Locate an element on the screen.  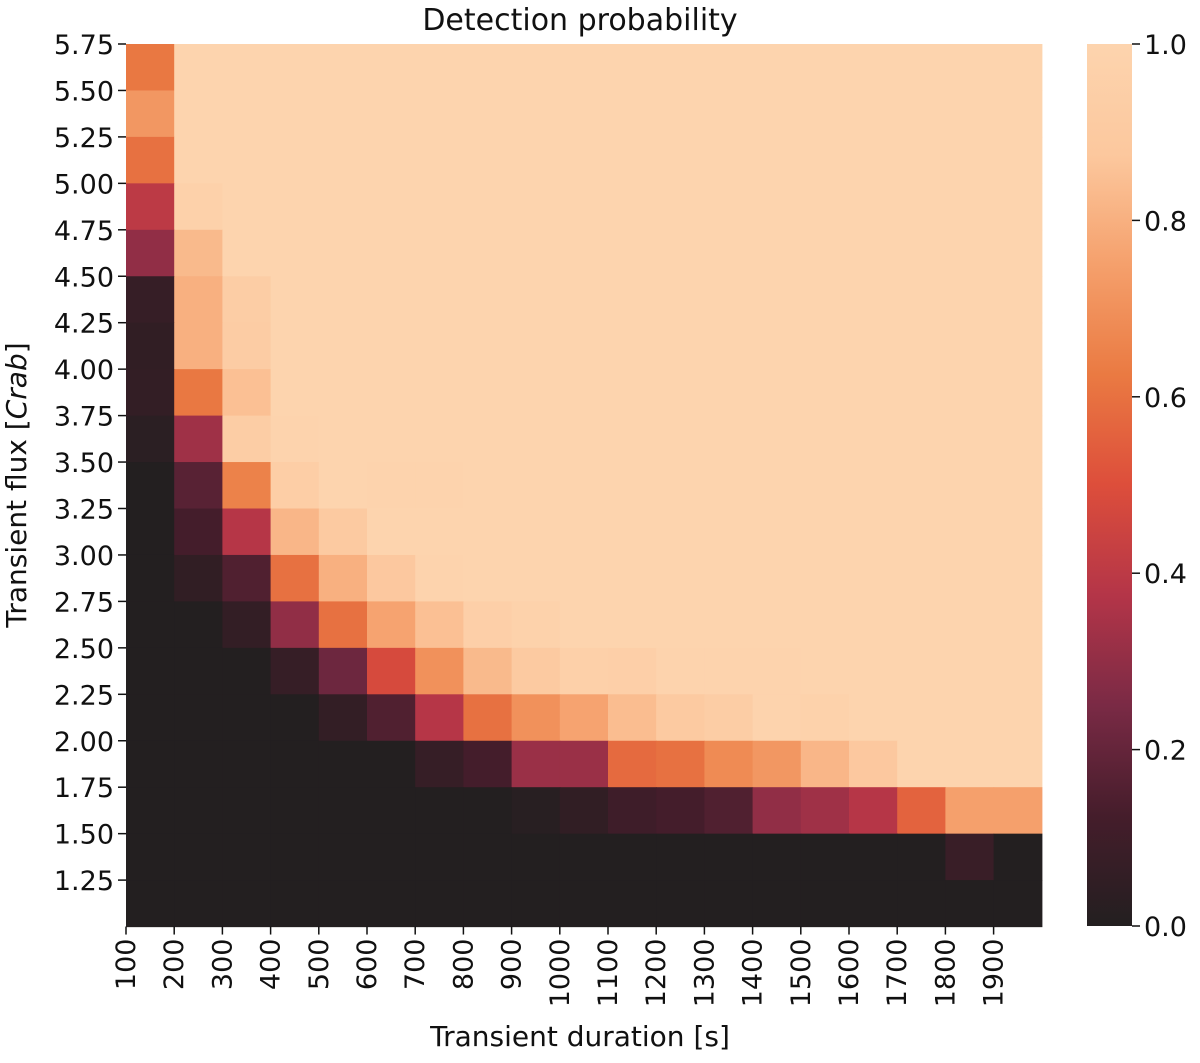
x-tick-label: 1400 is located at coordinates (753, 973).